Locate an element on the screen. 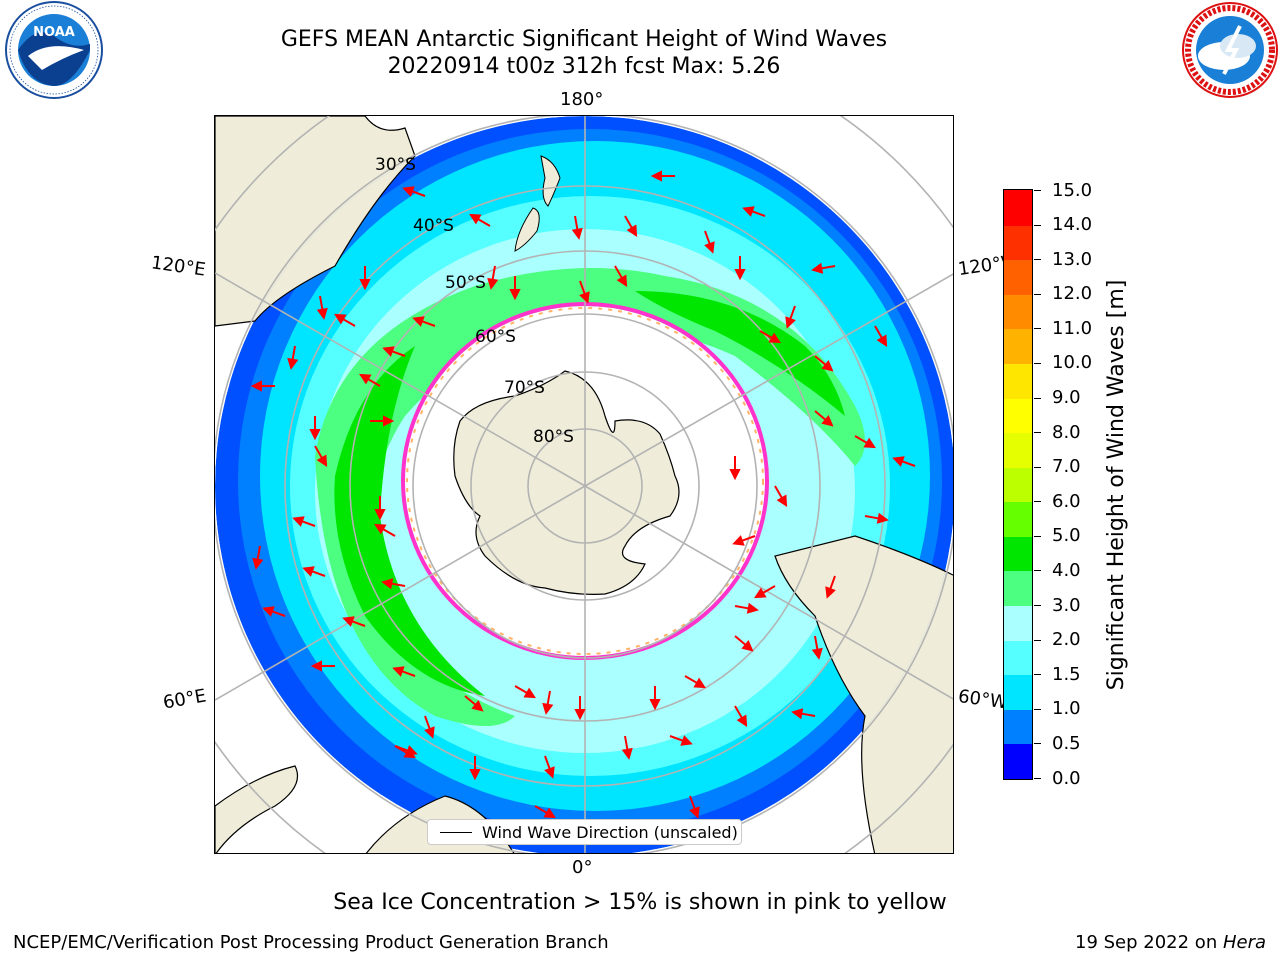 This screenshot has height=960, width=1280. colorbar-tick: 2.0 is located at coordinates (1057, 639).